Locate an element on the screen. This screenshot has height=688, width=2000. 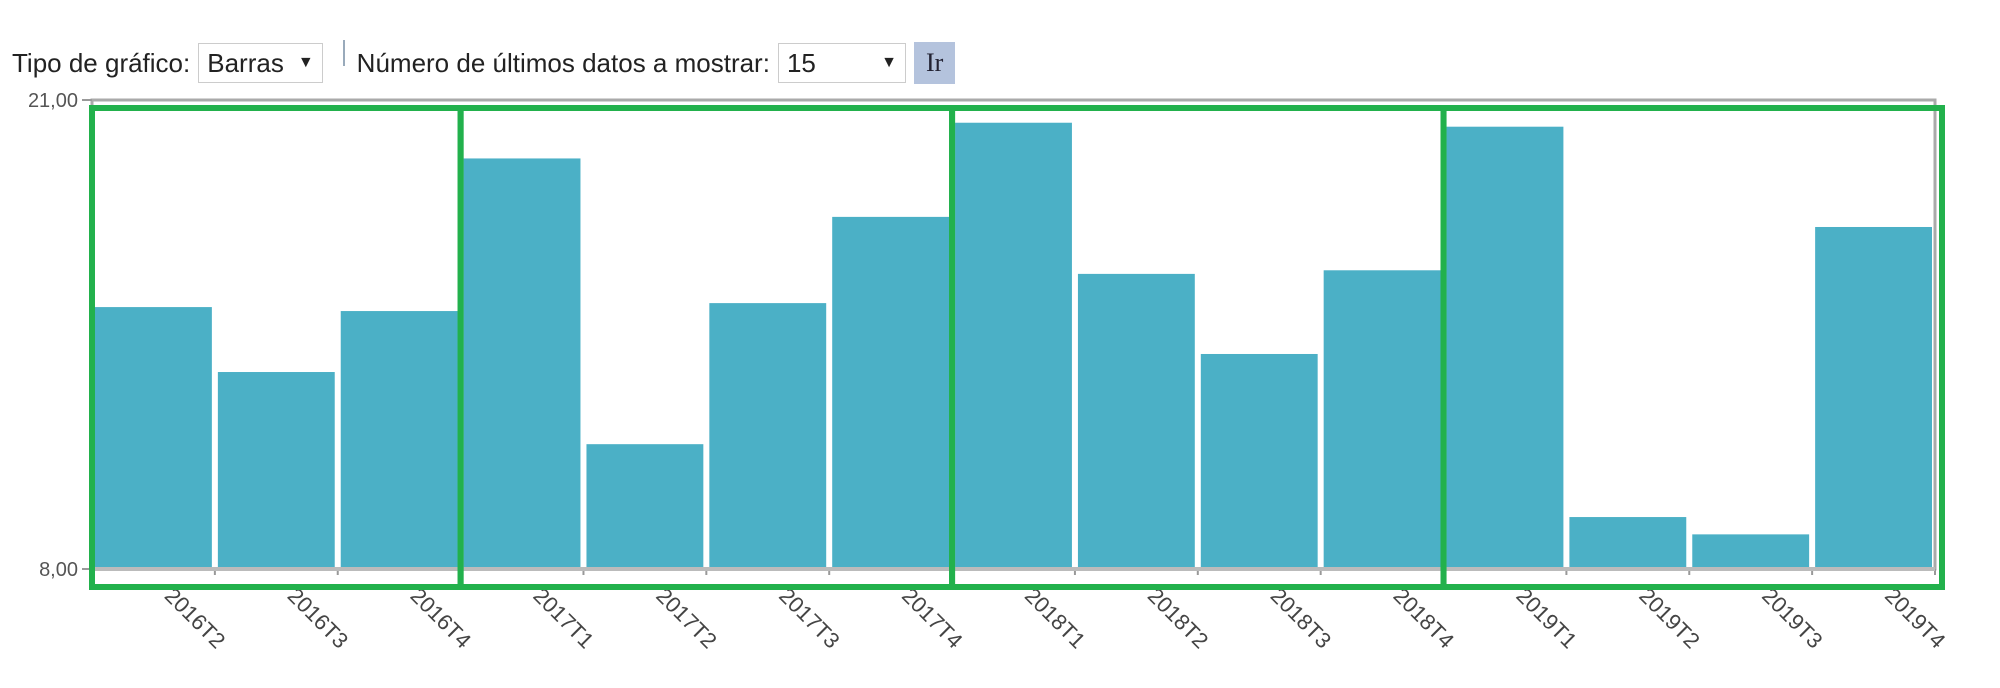
bar-2016T4 is located at coordinates (399, 440).